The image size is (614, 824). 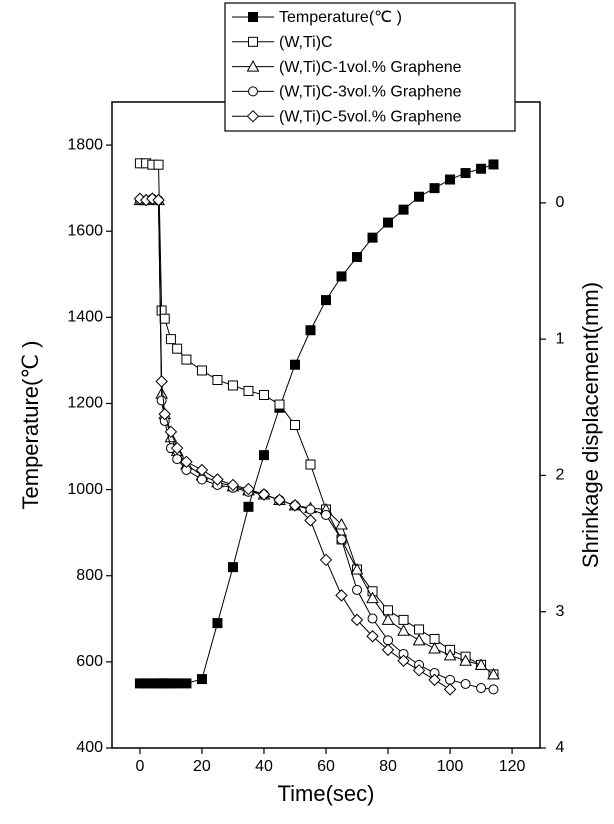 I want to click on y-axis-title: Temperature(℃ ), so click(x=30, y=425).